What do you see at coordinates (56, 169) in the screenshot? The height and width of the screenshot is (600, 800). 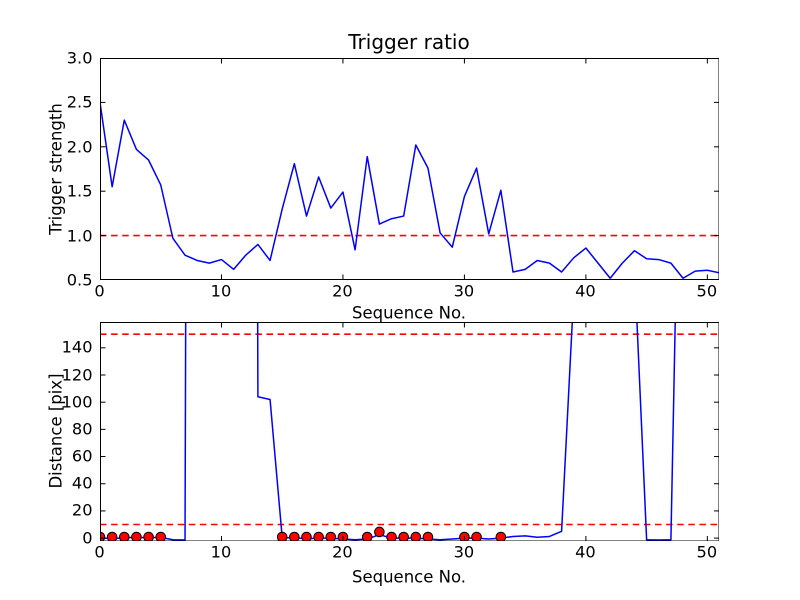 I see `top-plot-ylabel: Trigger strength` at bounding box center [56, 169].